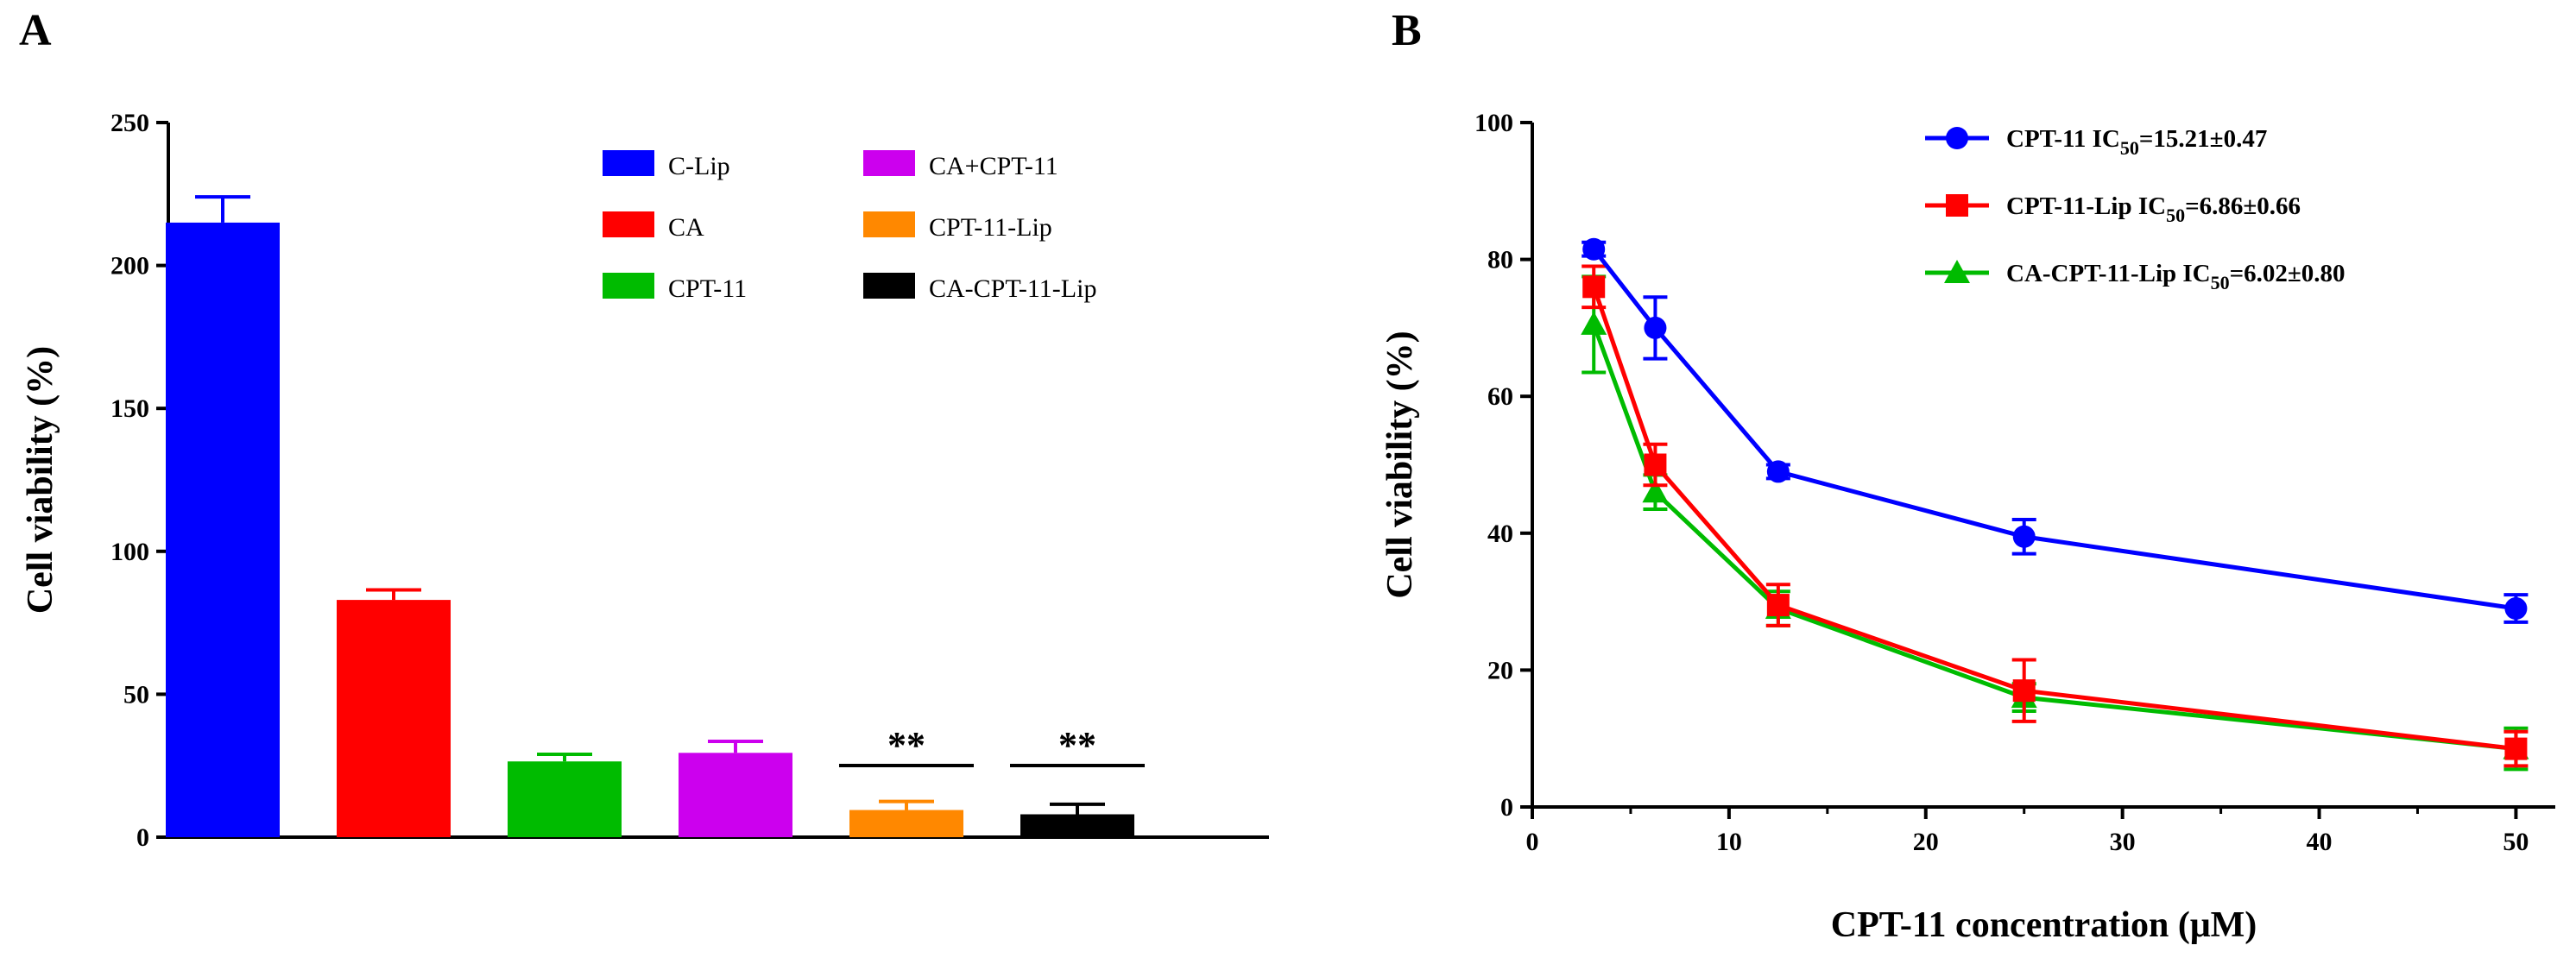  Describe the element at coordinates (628, 224) in the screenshot. I see `legend-swatch-CA` at that location.